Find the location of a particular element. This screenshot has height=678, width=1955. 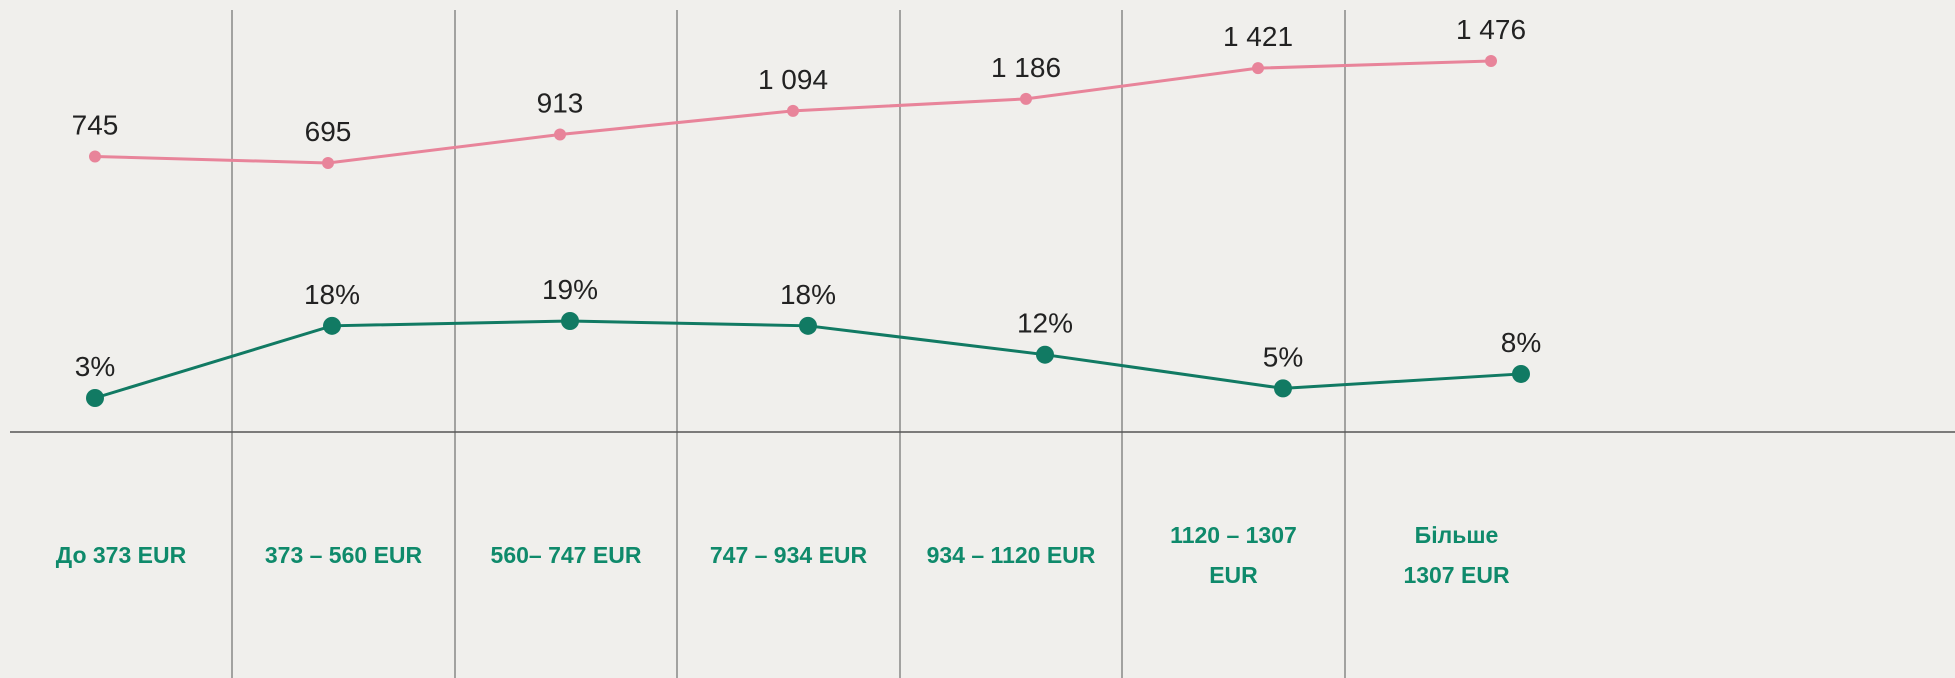

data-label: 1 476 is located at coordinates (1491, 29).